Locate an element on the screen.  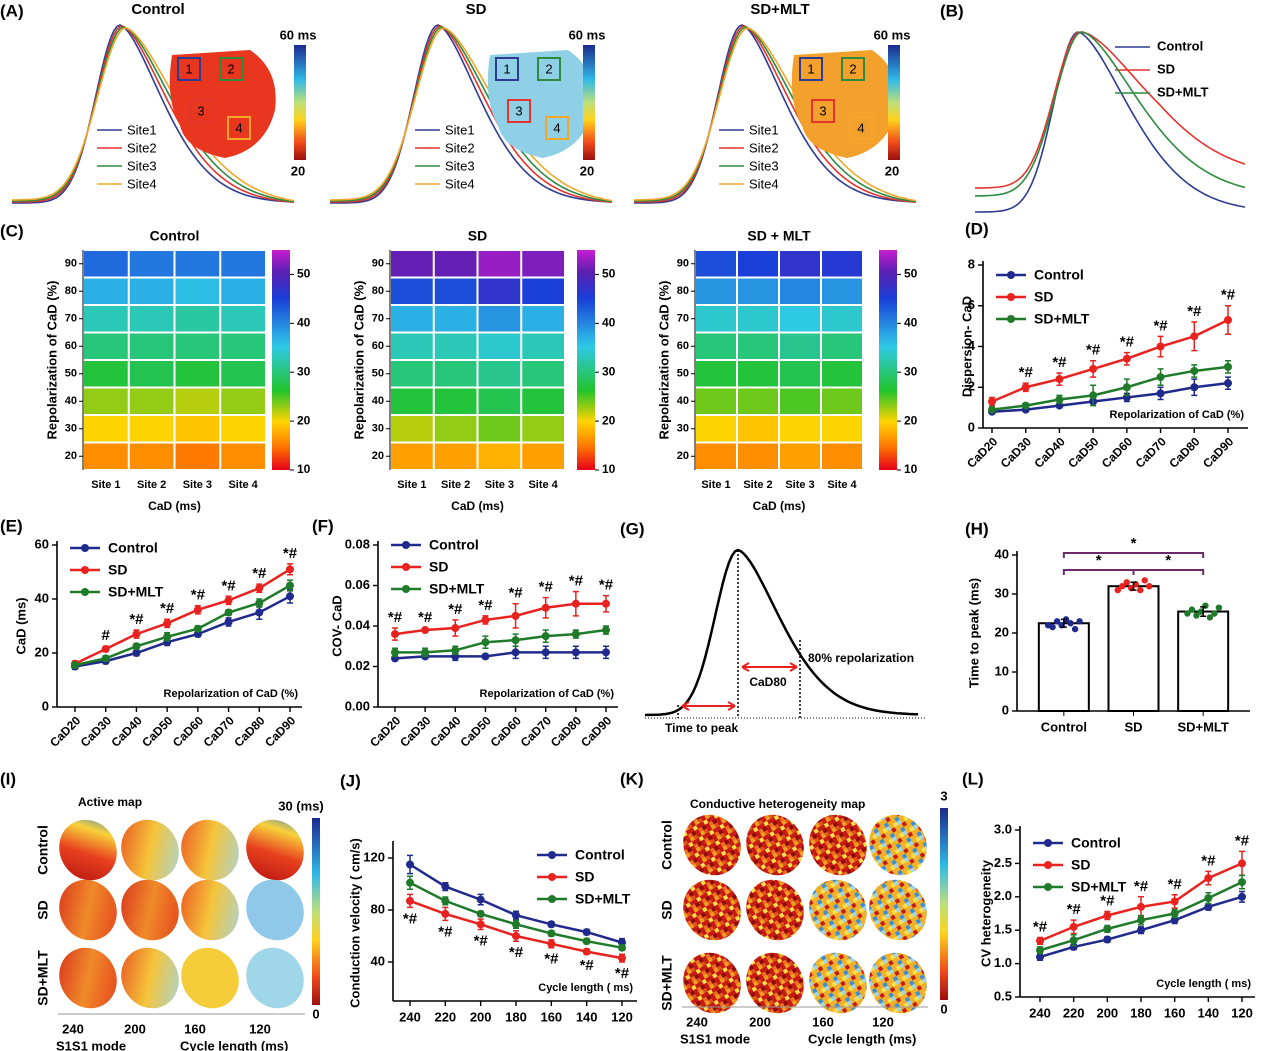
y-tick-label: 40 is located at coordinates (378, 401).